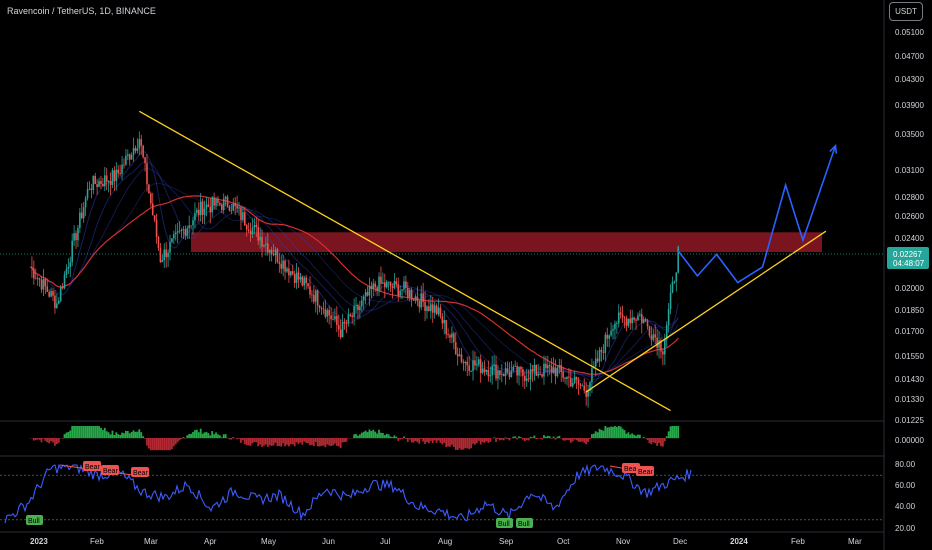 This screenshot has height=550, width=932. I want to click on bull-signal-label: Bull, so click(524, 524).